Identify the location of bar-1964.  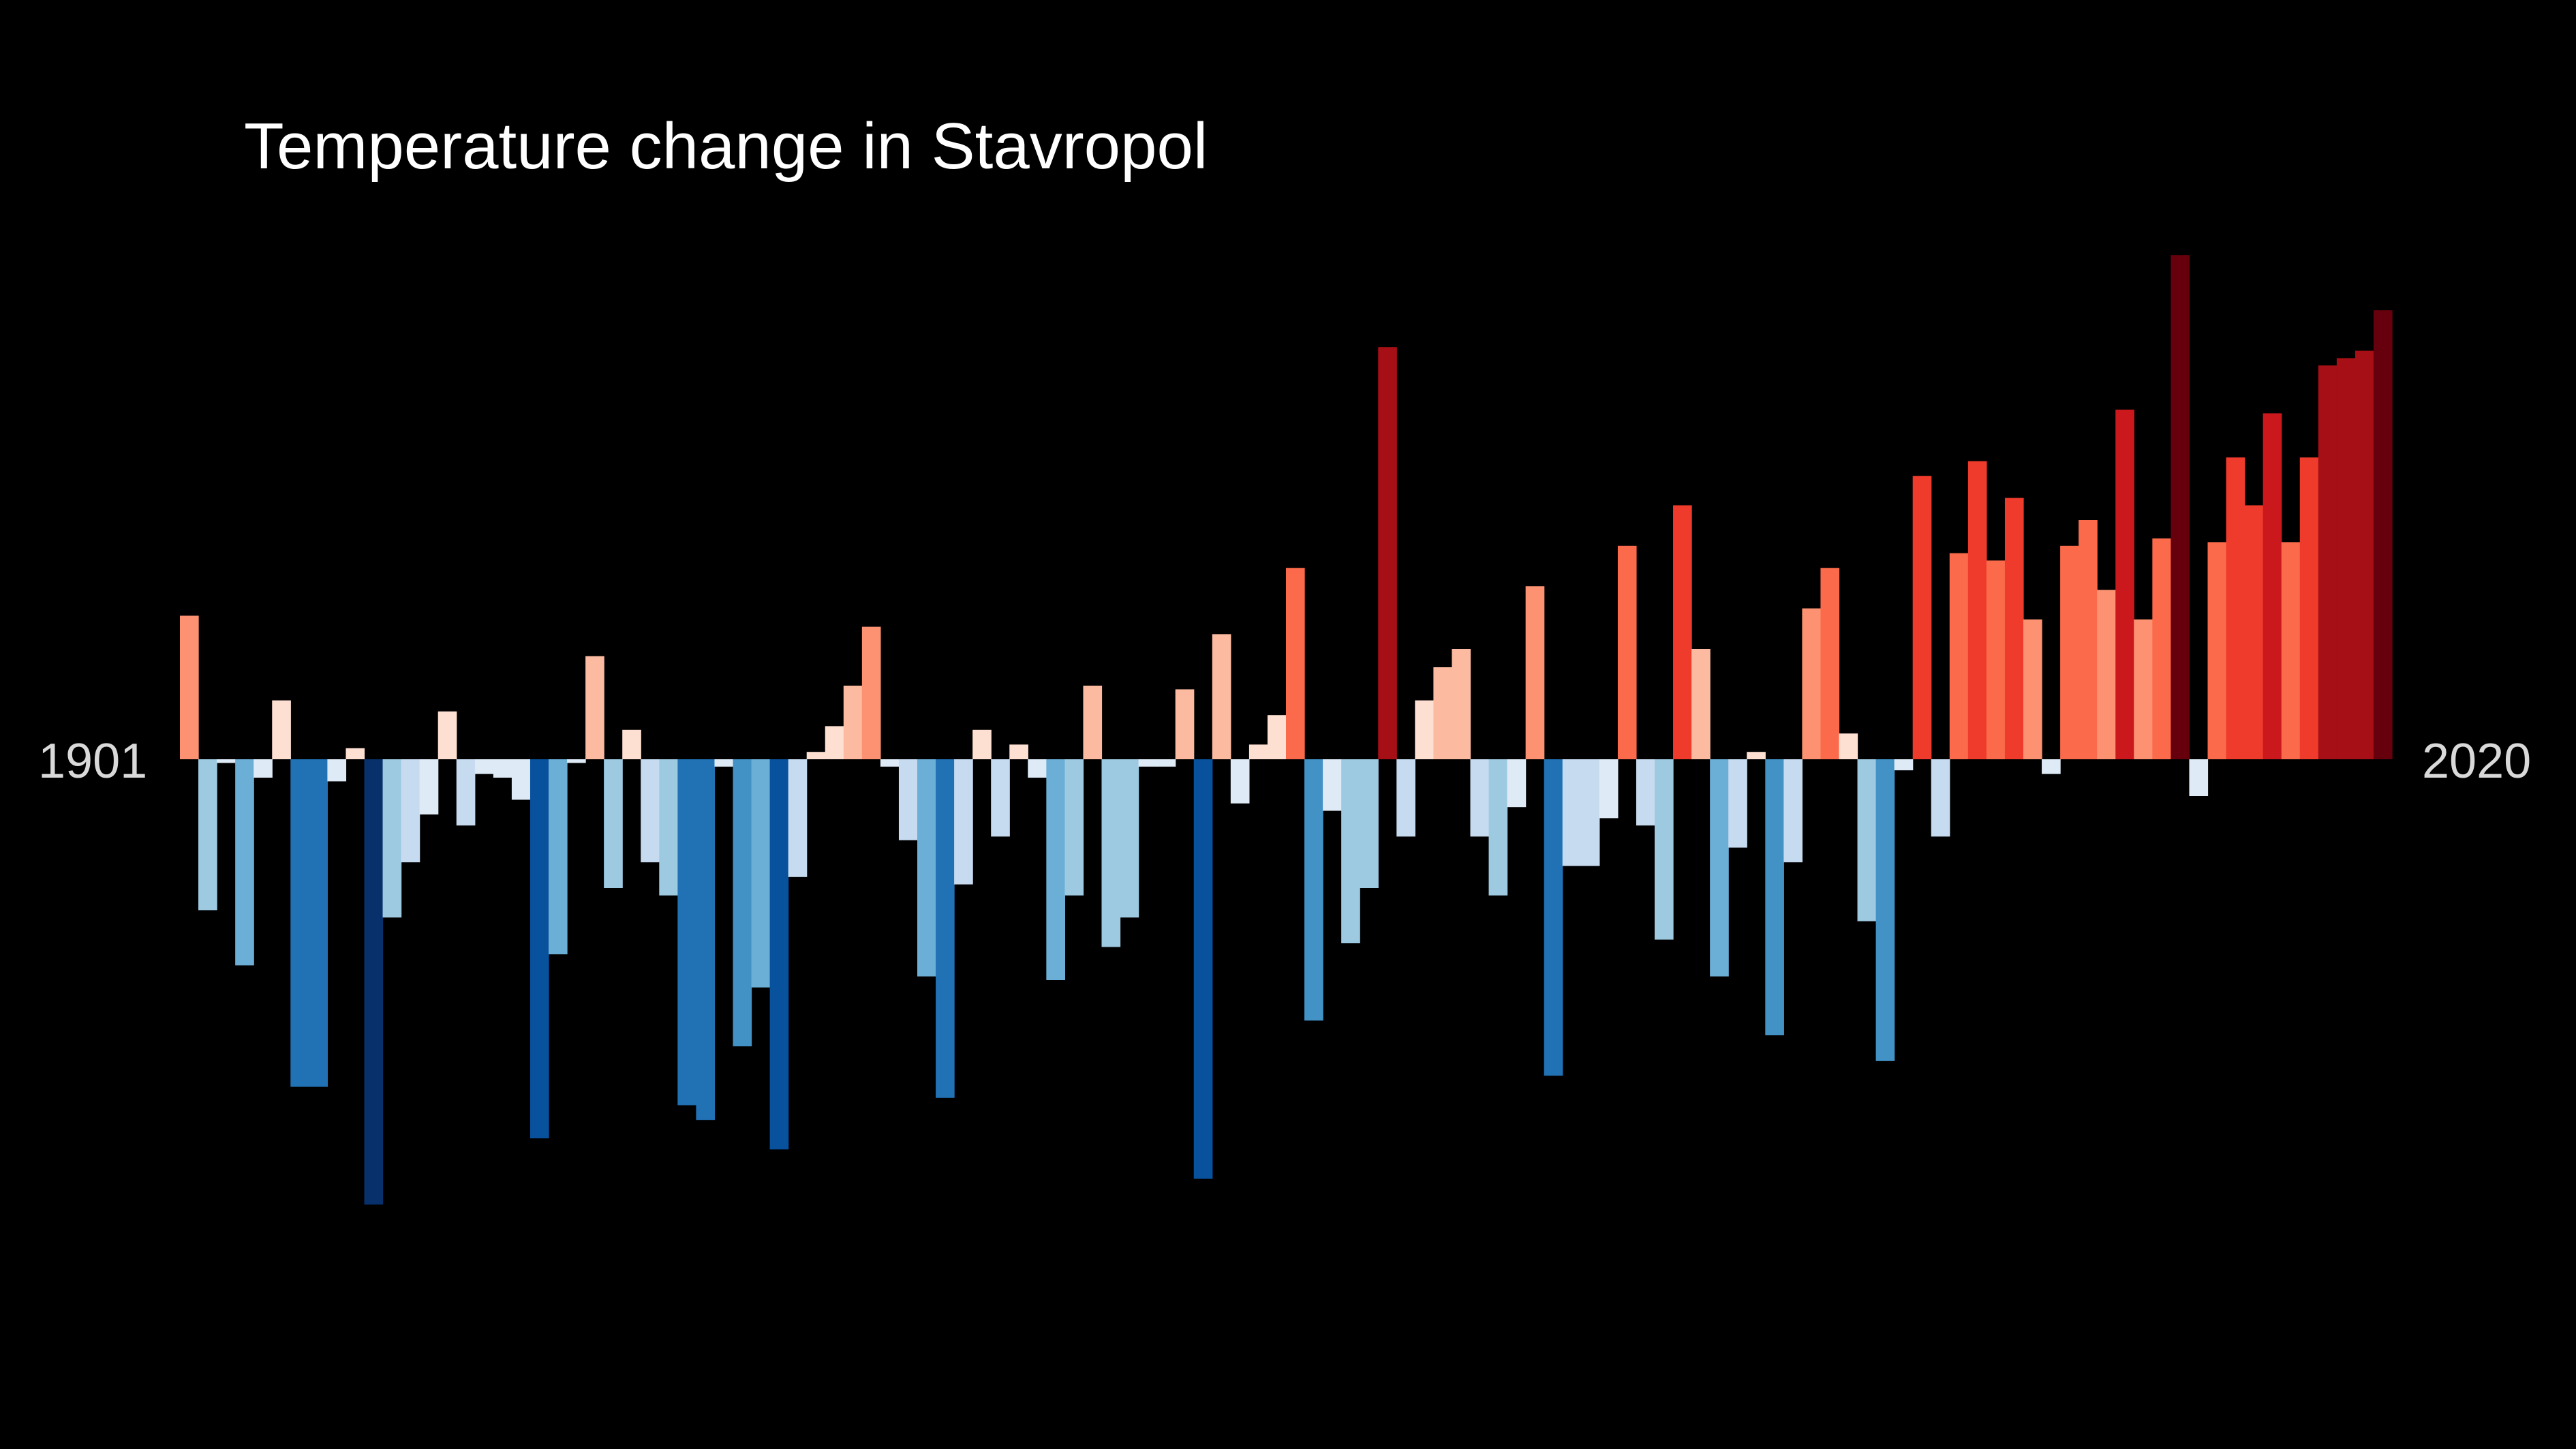
(1350, 851).